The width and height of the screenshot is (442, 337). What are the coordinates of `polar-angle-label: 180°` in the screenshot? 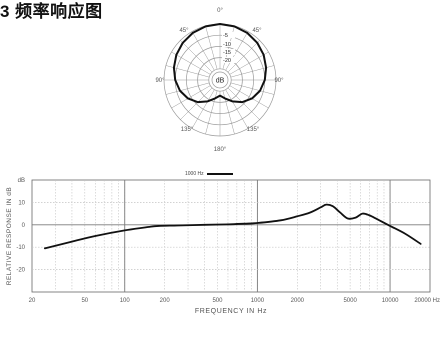 It's located at (220, 150).